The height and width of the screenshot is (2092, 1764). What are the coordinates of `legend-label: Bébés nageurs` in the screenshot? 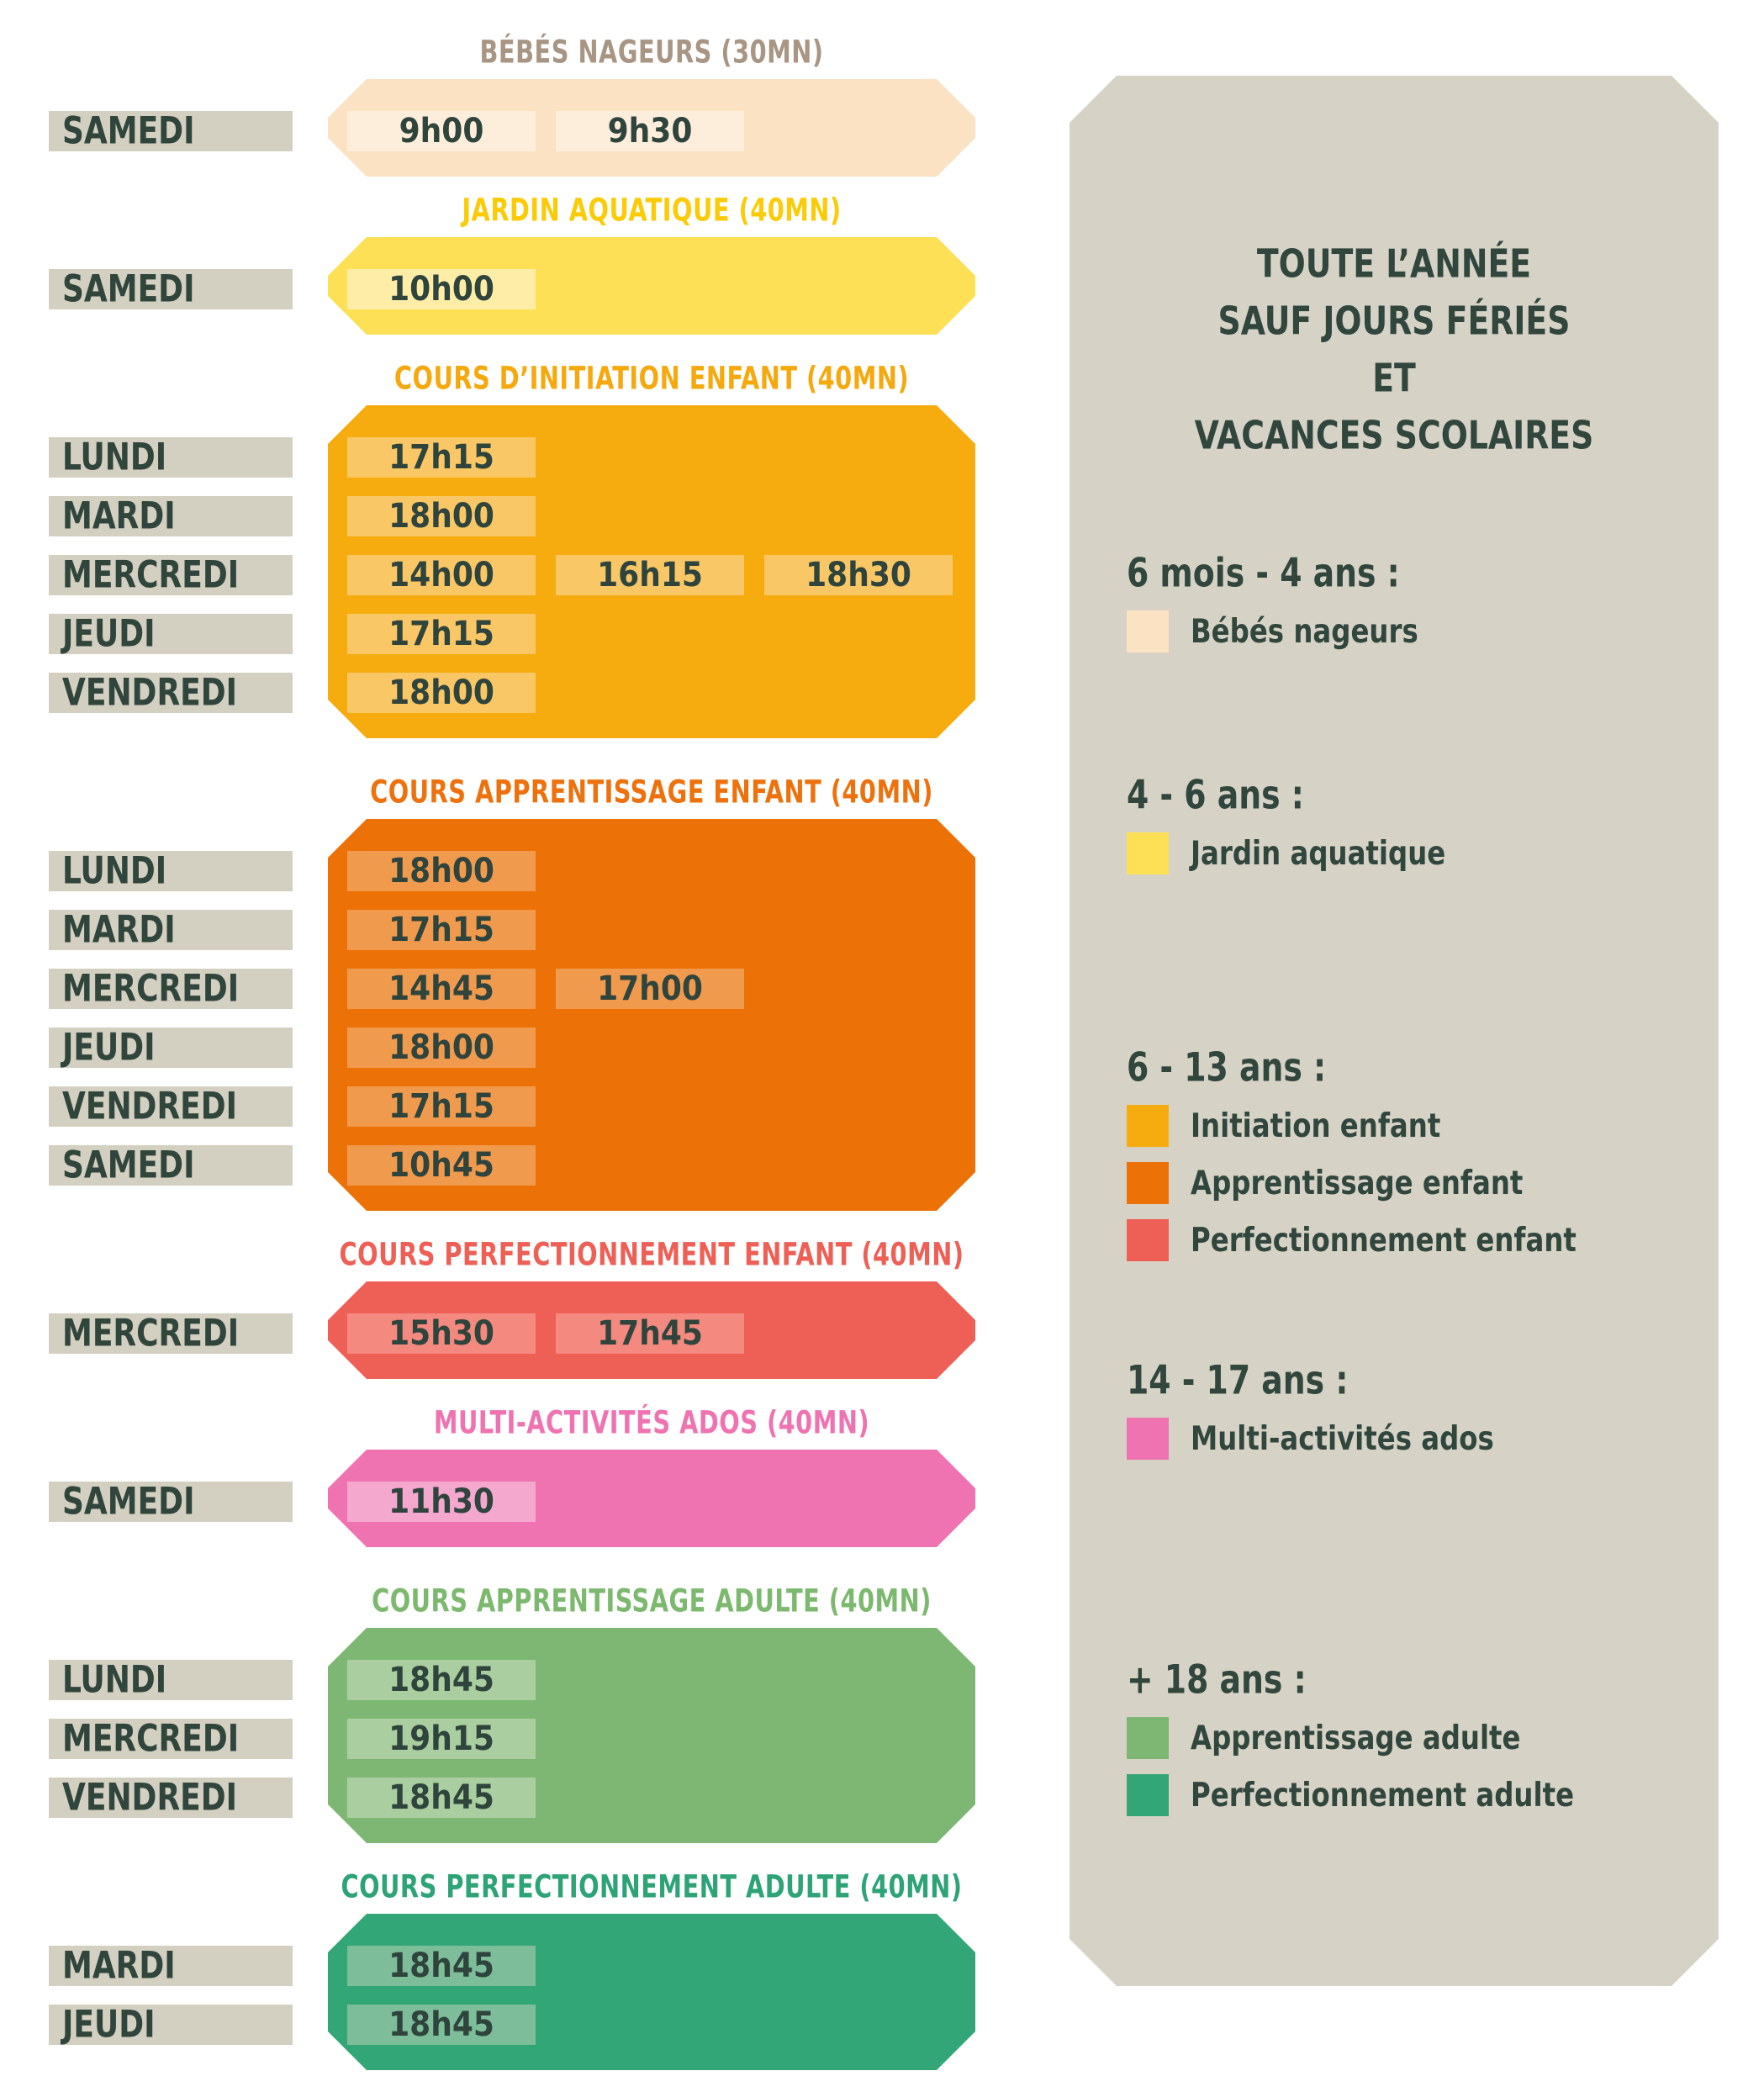 It's located at (1304, 632).